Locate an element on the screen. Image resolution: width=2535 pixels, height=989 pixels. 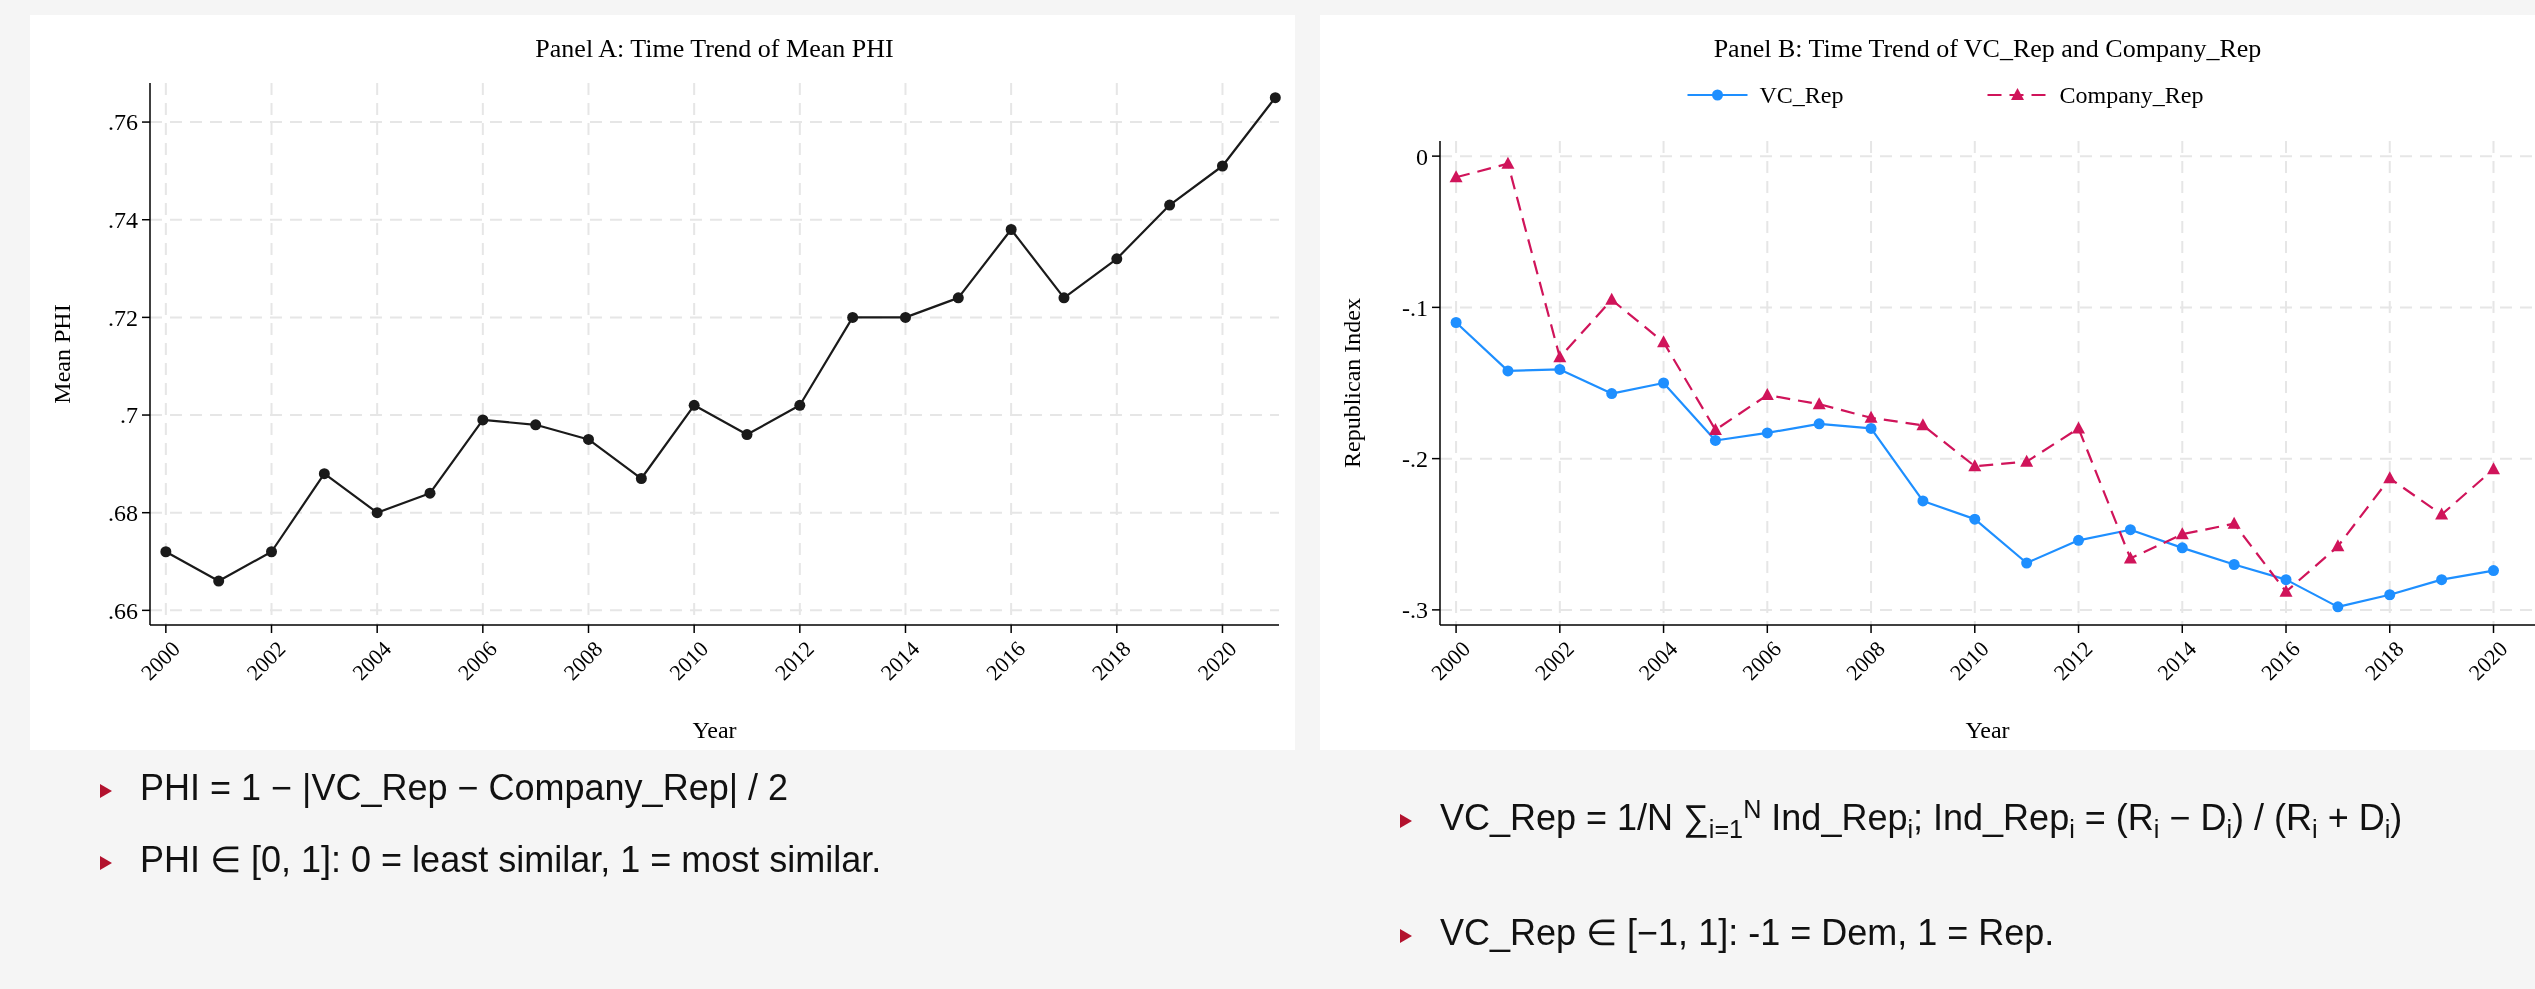
text: VC_Rep ∈ [−1, 1]: -1 = Dem, 1 = Rep. is located at coordinates (1747, 932).